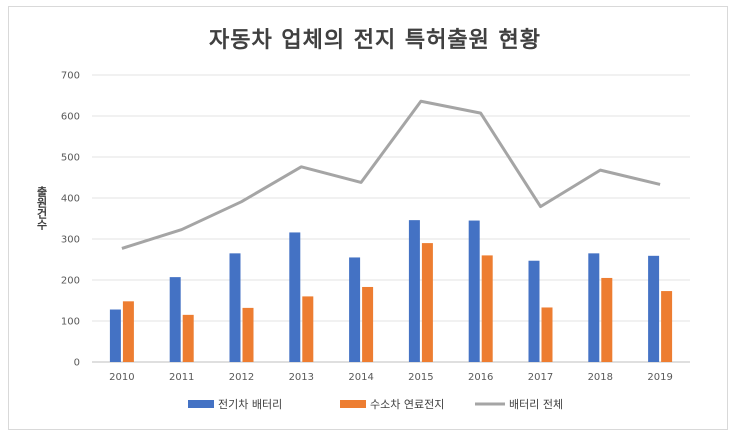  I want to click on x-tick-label: 2015, so click(420, 377).